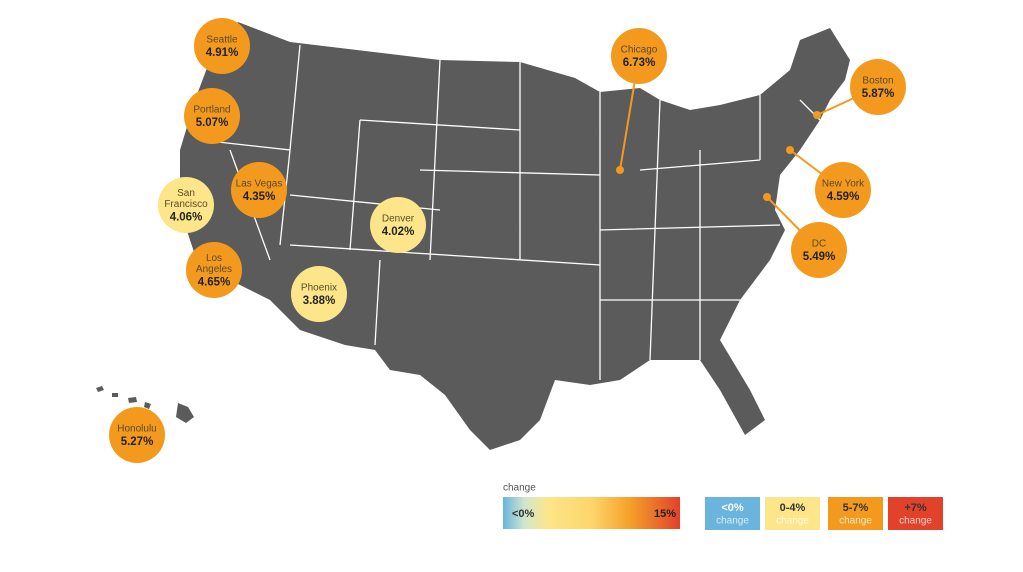 The image size is (1023, 572). I want to click on city-name: Portland, so click(211, 110).